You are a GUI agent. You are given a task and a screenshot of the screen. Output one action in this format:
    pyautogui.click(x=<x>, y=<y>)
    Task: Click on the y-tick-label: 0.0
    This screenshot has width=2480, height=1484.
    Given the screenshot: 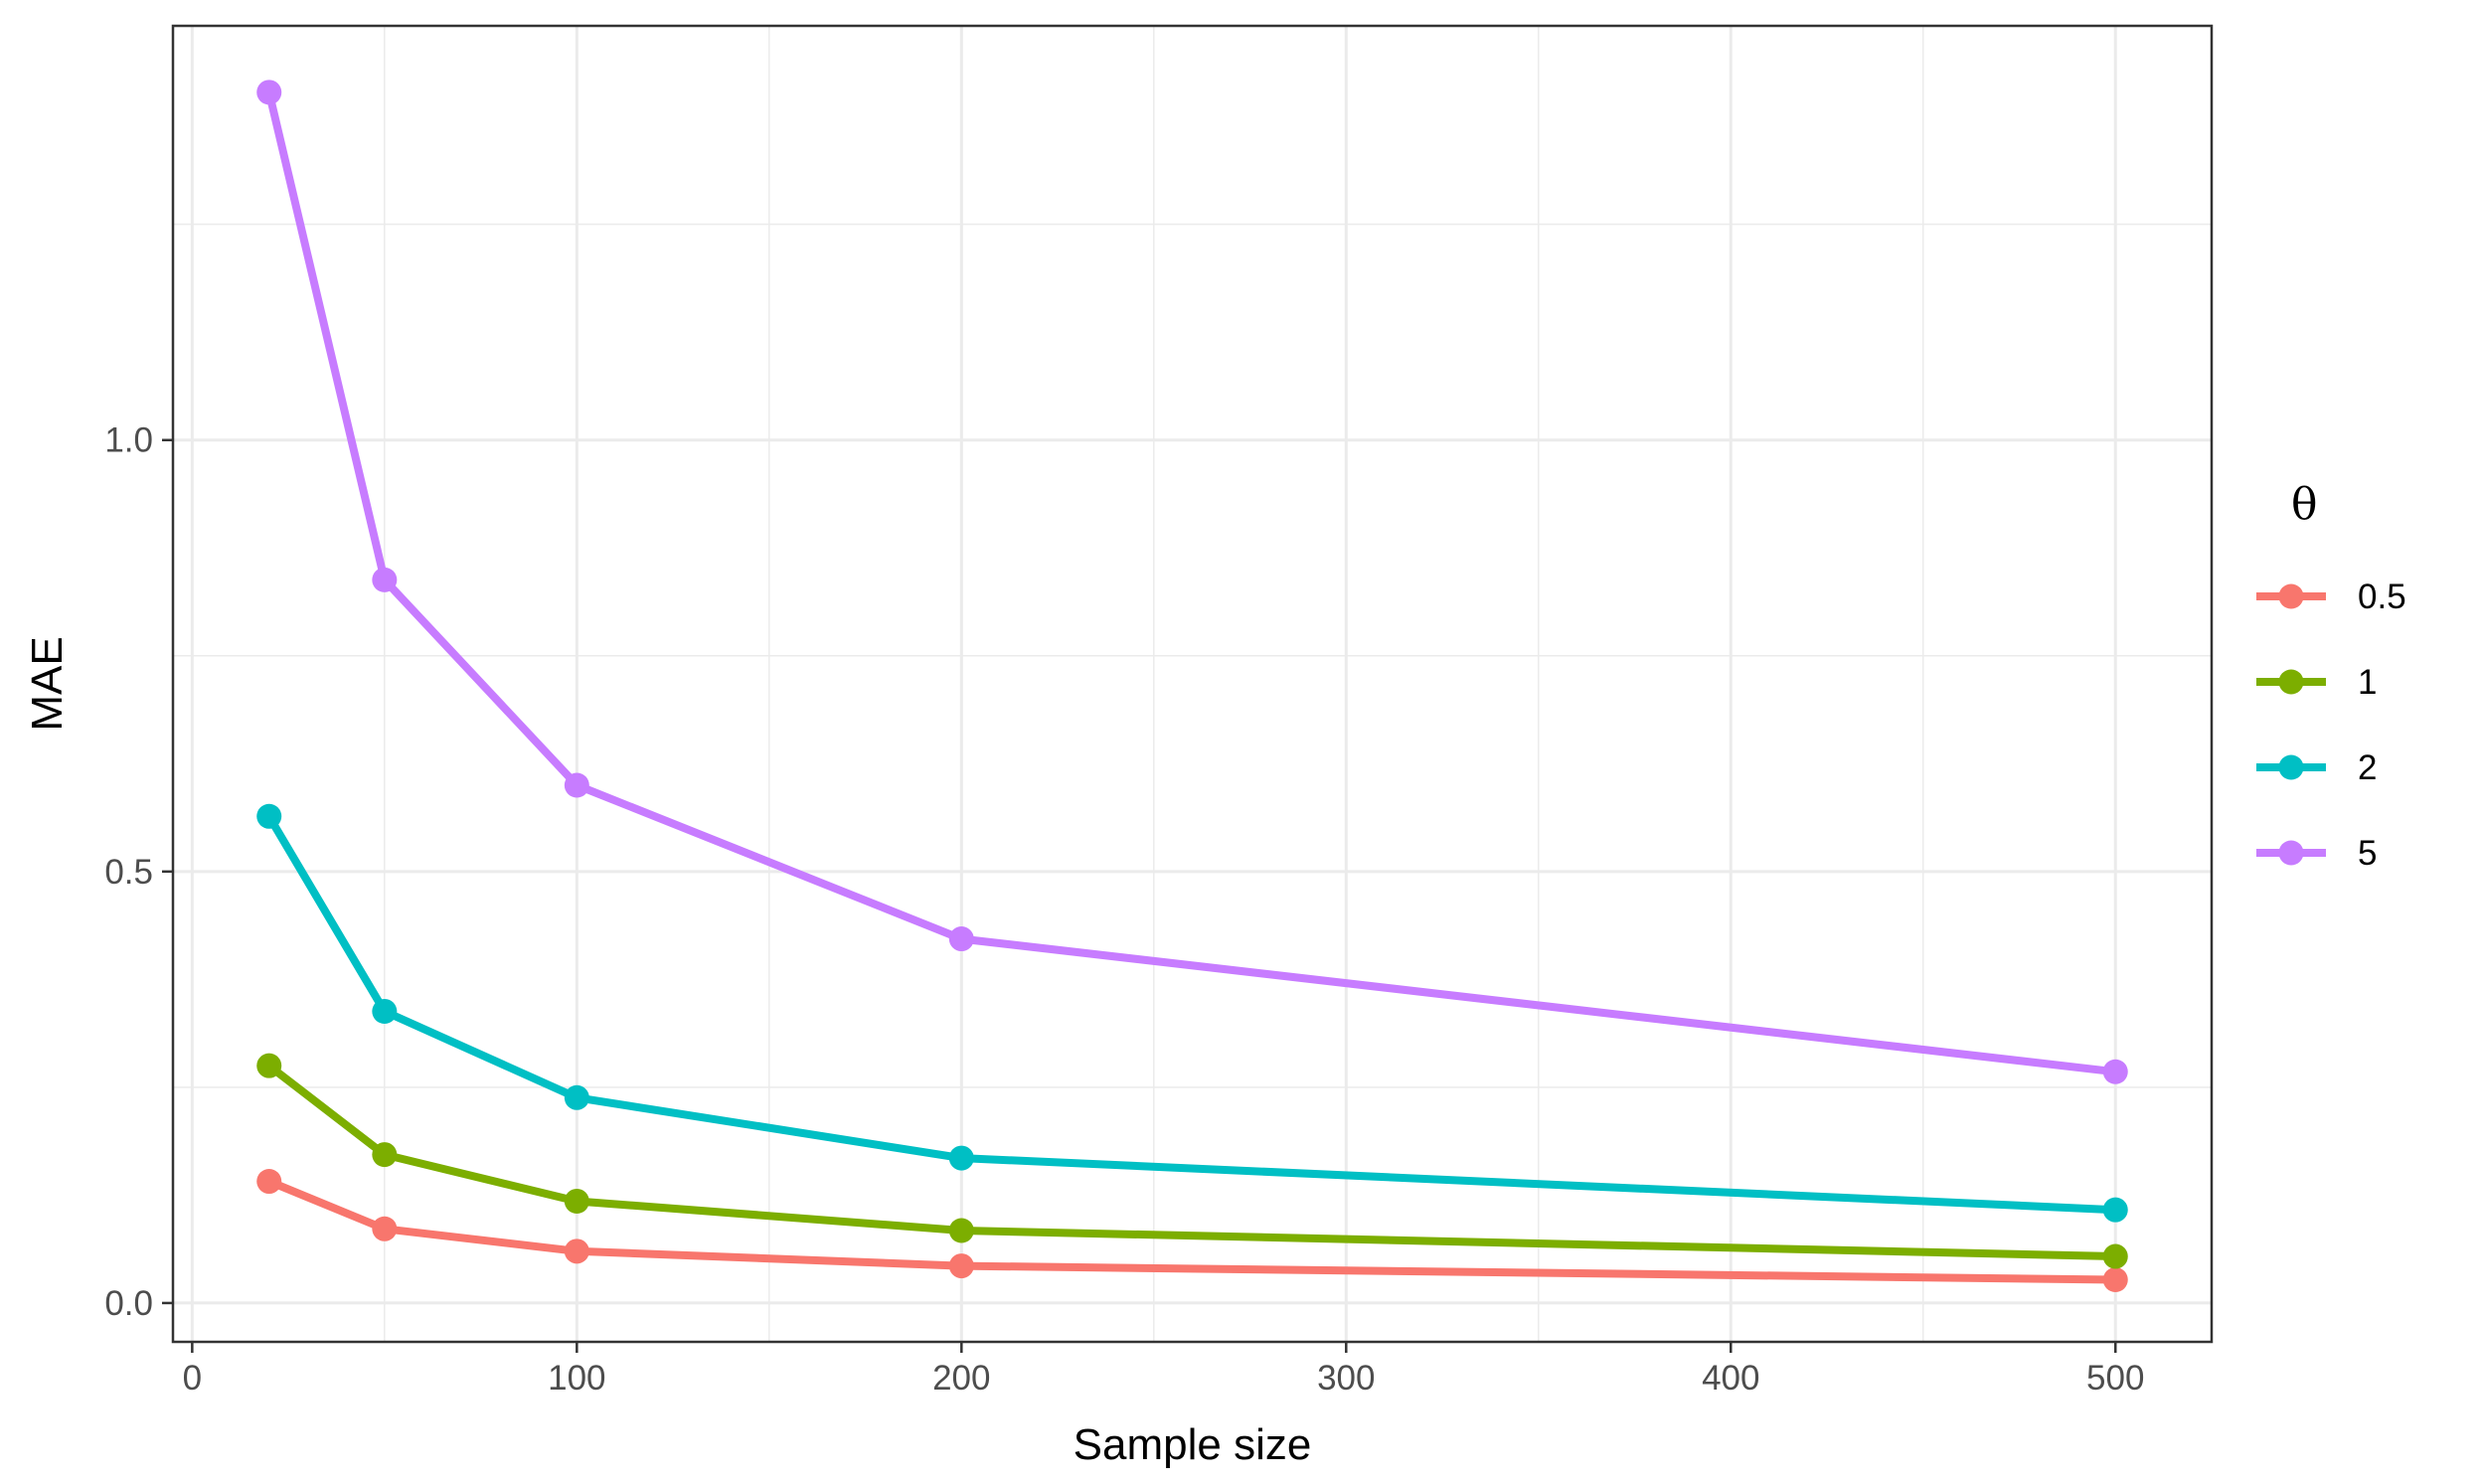 What is the action you would take?
    pyautogui.click(x=128, y=1303)
    